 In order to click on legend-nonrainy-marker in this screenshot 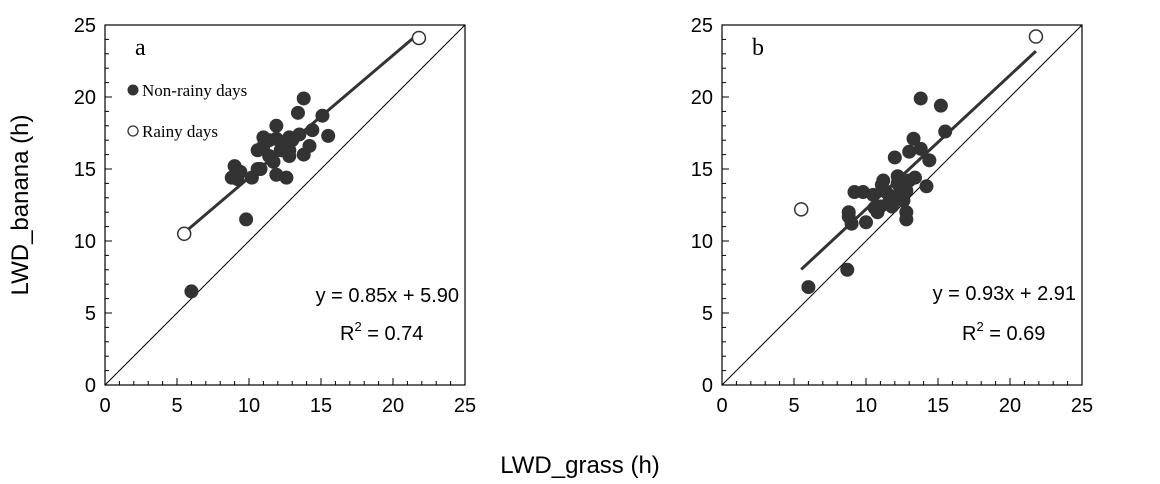, I will do `click(133, 90)`.